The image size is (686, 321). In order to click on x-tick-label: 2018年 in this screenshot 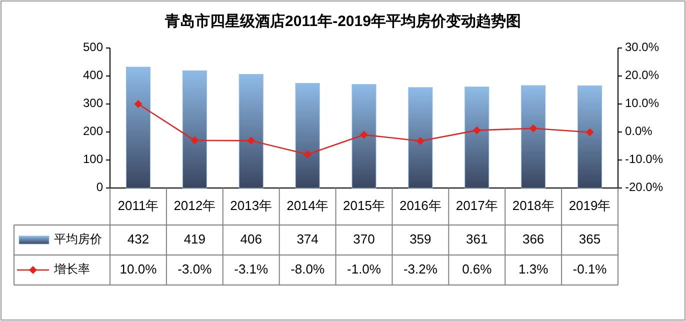, I will do `click(533, 205)`.